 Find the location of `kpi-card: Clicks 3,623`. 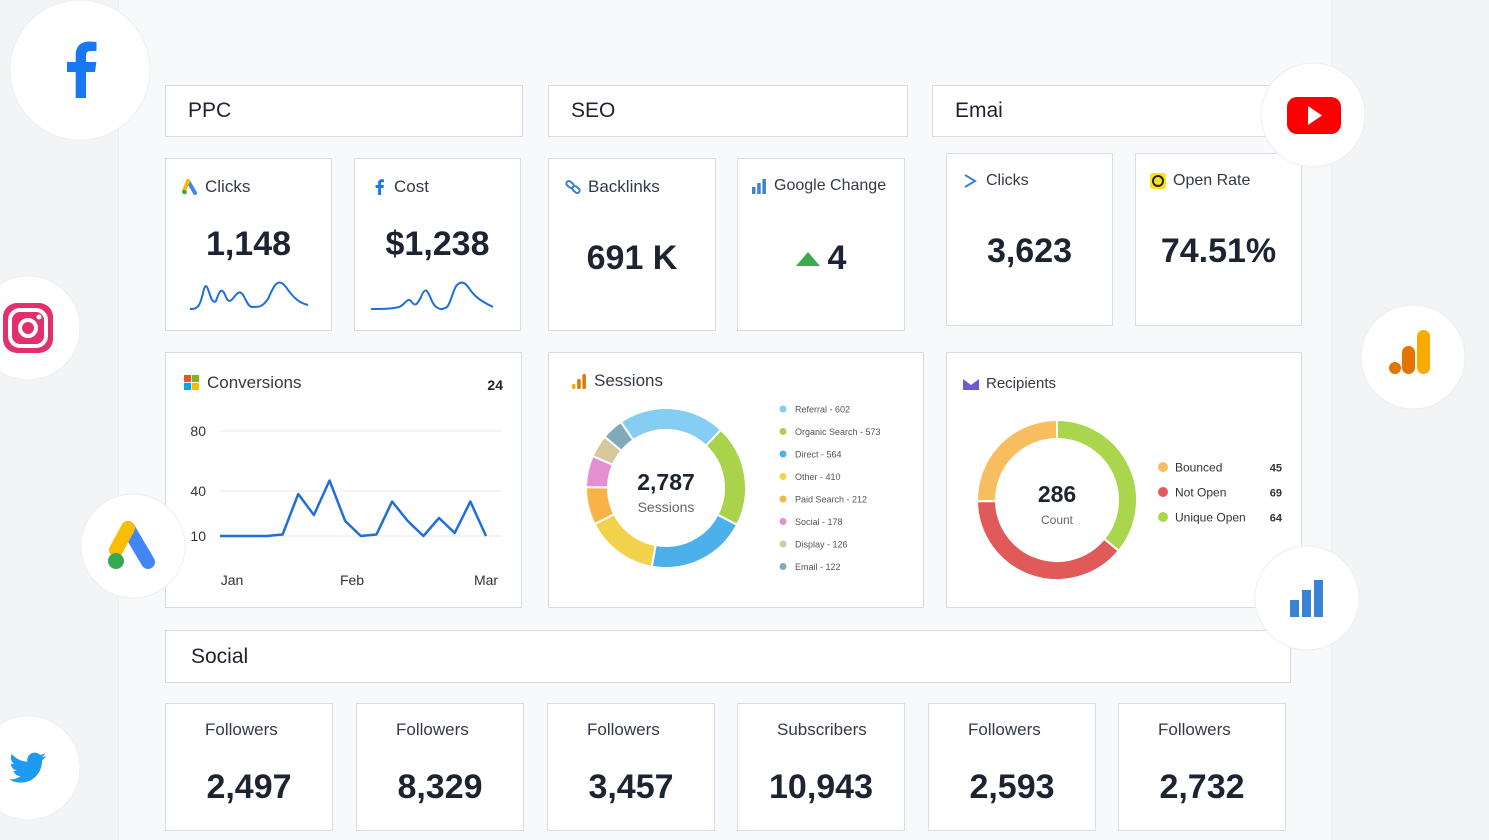

kpi-card: Clicks 3,623 is located at coordinates (1029, 239).